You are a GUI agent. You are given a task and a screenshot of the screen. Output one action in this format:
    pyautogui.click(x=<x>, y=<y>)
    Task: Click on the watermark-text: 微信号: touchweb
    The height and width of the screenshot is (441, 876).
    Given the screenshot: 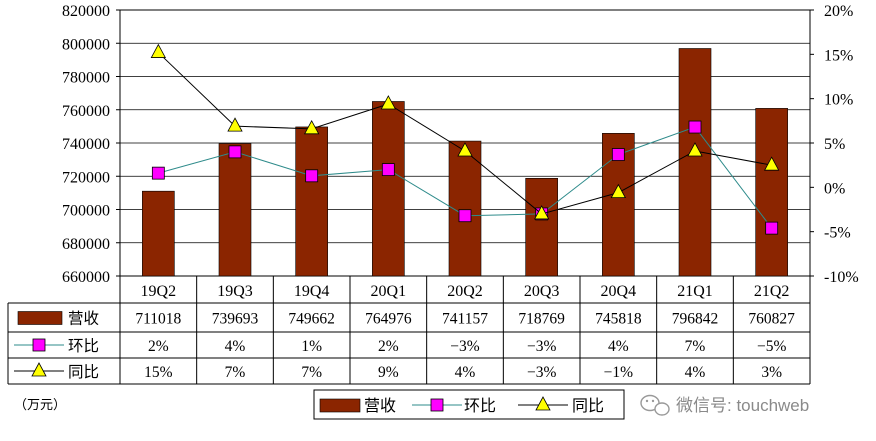 What is the action you would take?
    pyautogui.click(x=742, y=405)
    